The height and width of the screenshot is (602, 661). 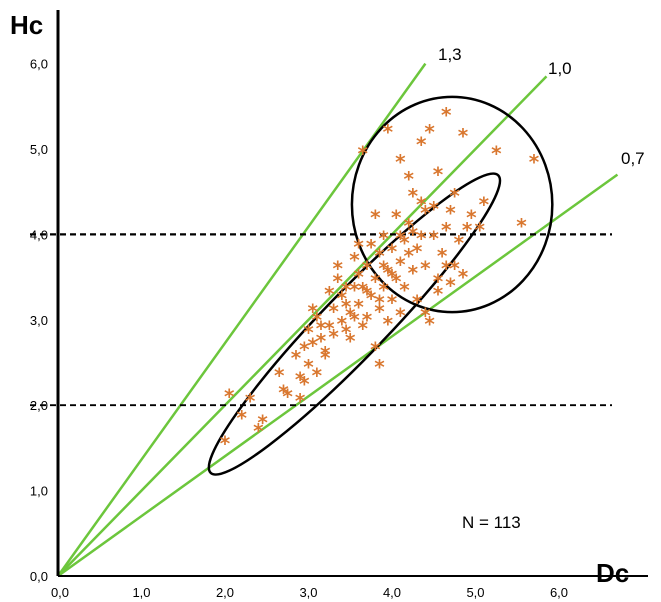 What do you see at coordinates (39, 149) in the screenshot?
I see `y-tick-label: 5,0` at bounding box center [39, 149].